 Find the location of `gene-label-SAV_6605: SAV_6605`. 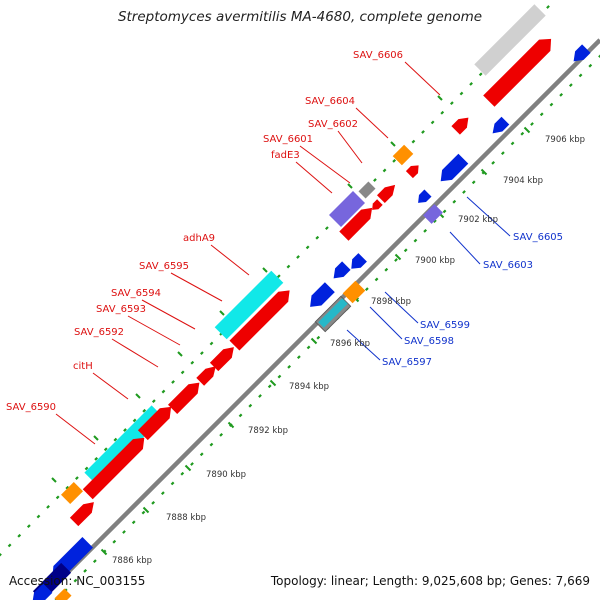

gene-label-SAV_6605: SAV_6605 is located at coordinates (538, 237).